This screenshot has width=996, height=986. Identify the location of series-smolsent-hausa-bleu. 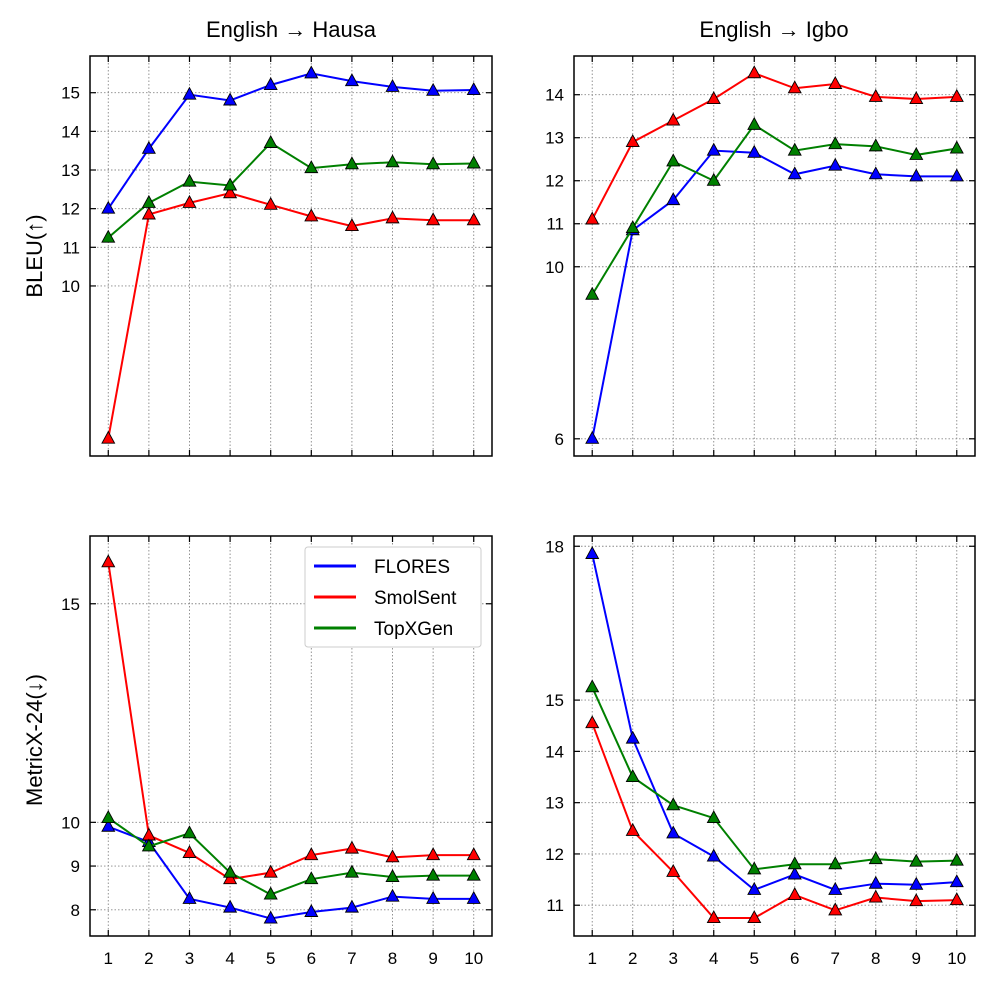
(291, 314).